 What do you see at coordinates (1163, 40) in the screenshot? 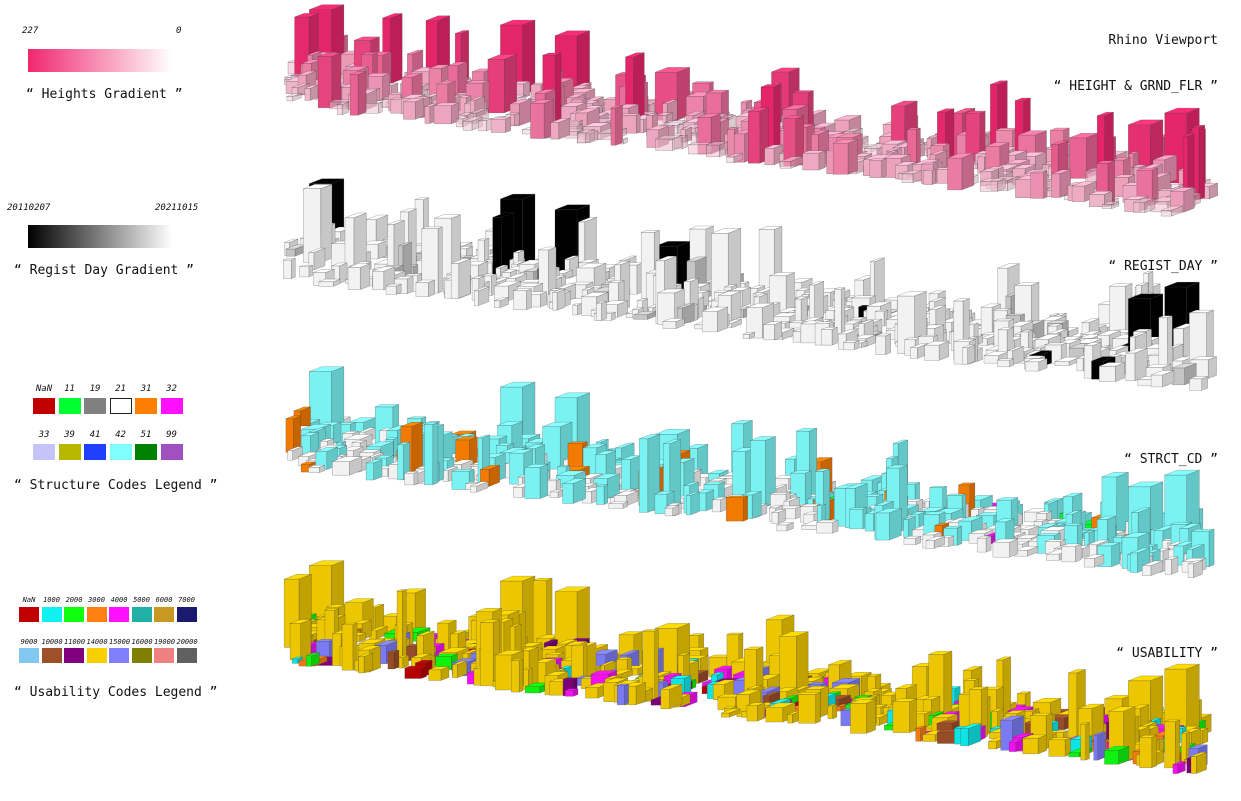
I see `viewport-title: Rhino Viewport` at bounding box center [1163, 40].